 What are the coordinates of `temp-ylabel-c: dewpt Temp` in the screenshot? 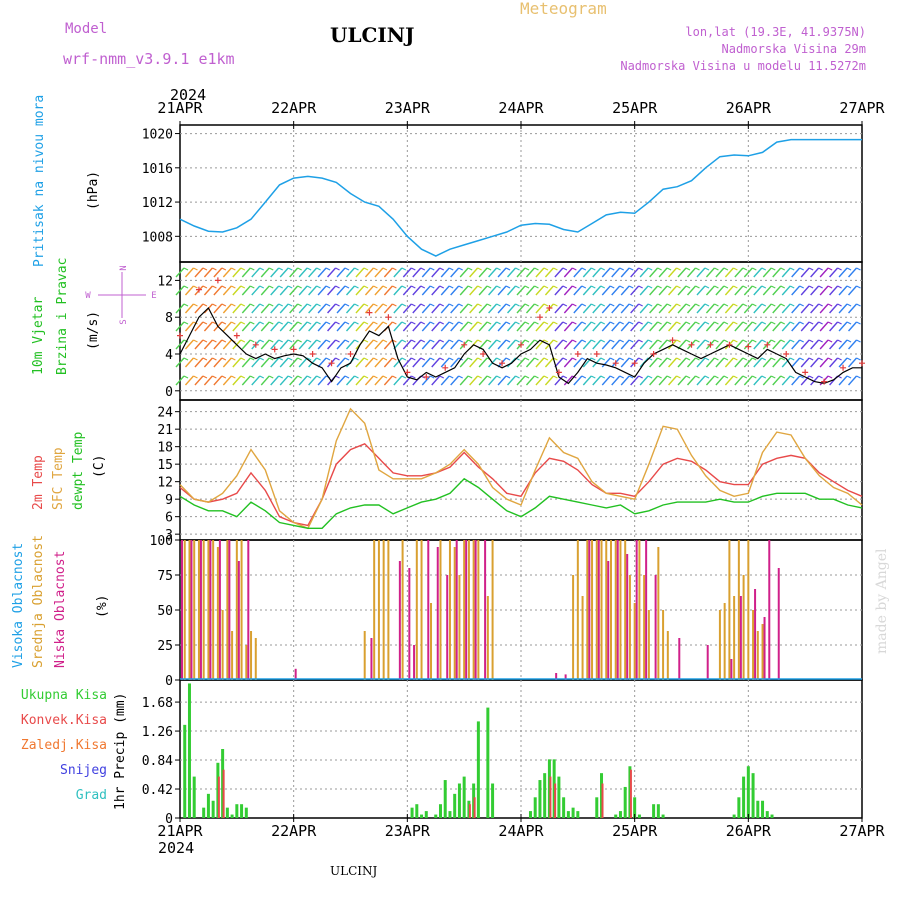 It's located at (78, 471).